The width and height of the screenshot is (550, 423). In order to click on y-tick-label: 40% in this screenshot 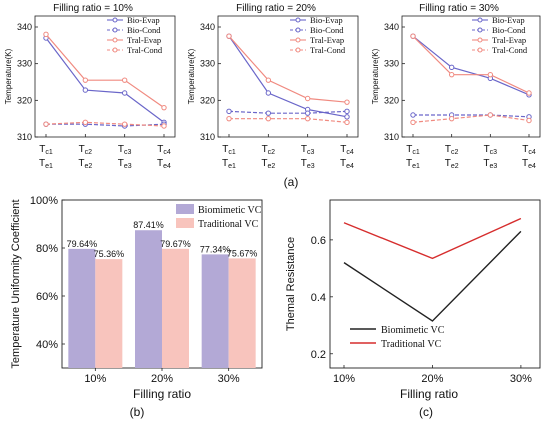, I will do `click(47, 345)`.